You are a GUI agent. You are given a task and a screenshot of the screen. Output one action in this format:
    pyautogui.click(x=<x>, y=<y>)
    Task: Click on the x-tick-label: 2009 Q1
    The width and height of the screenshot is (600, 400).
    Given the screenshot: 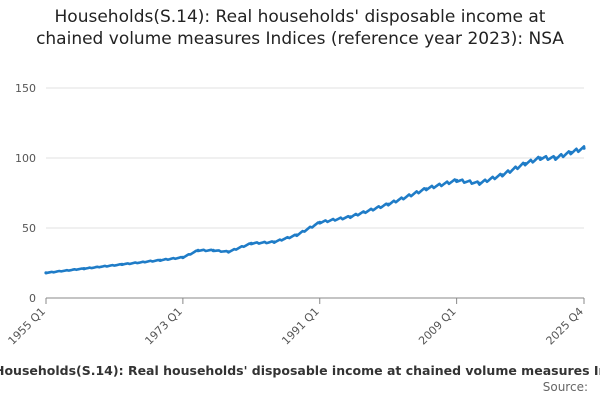 What is the action you would take?
    pyautogui.click(x=437, y=326)
    